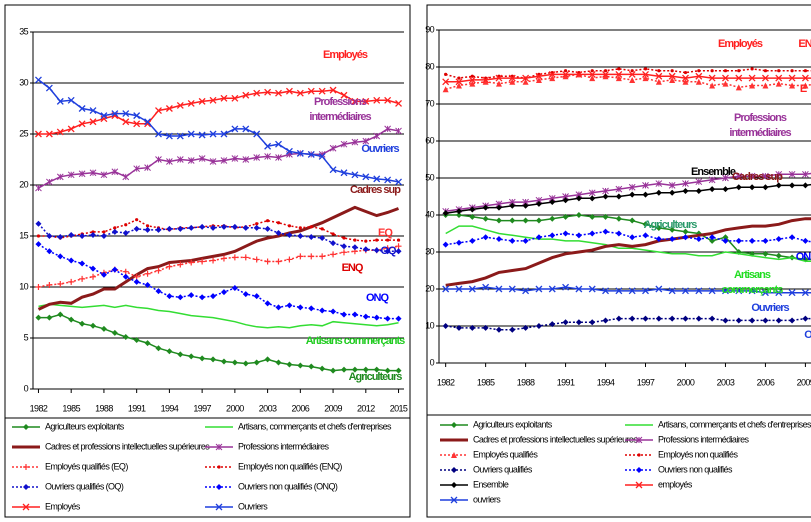 This screenshot has width=811, height=522. What do you see at coordinates (26, 388) in the screenshot?
I see `y-tick-label: 0` at bounding box center [26, 388].